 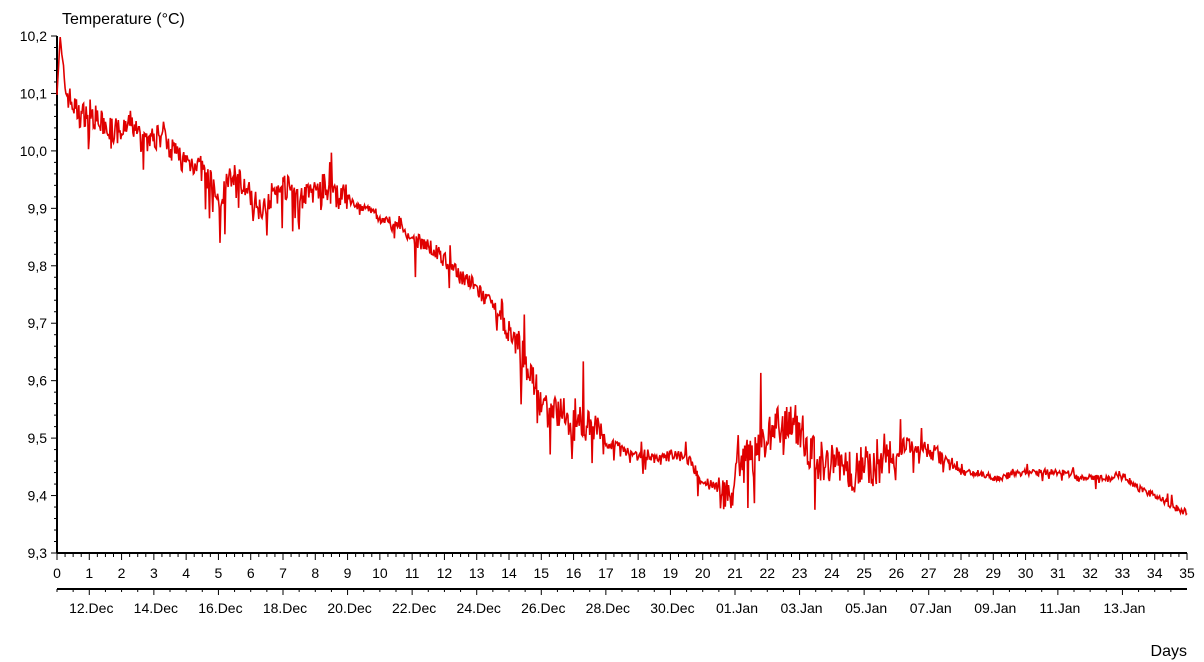 What do you see at coordinates (1155, 573) in the screenshot?
I see `x-tick-label: 34` at bounding box center [1155, 573].